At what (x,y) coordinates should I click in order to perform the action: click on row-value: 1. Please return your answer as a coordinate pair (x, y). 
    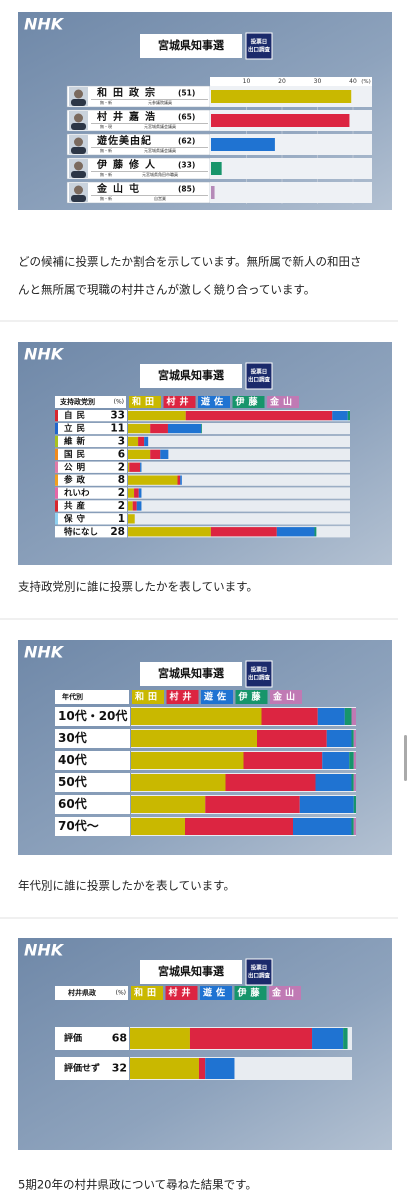
    Looking at the image, I should click on (121, 519).